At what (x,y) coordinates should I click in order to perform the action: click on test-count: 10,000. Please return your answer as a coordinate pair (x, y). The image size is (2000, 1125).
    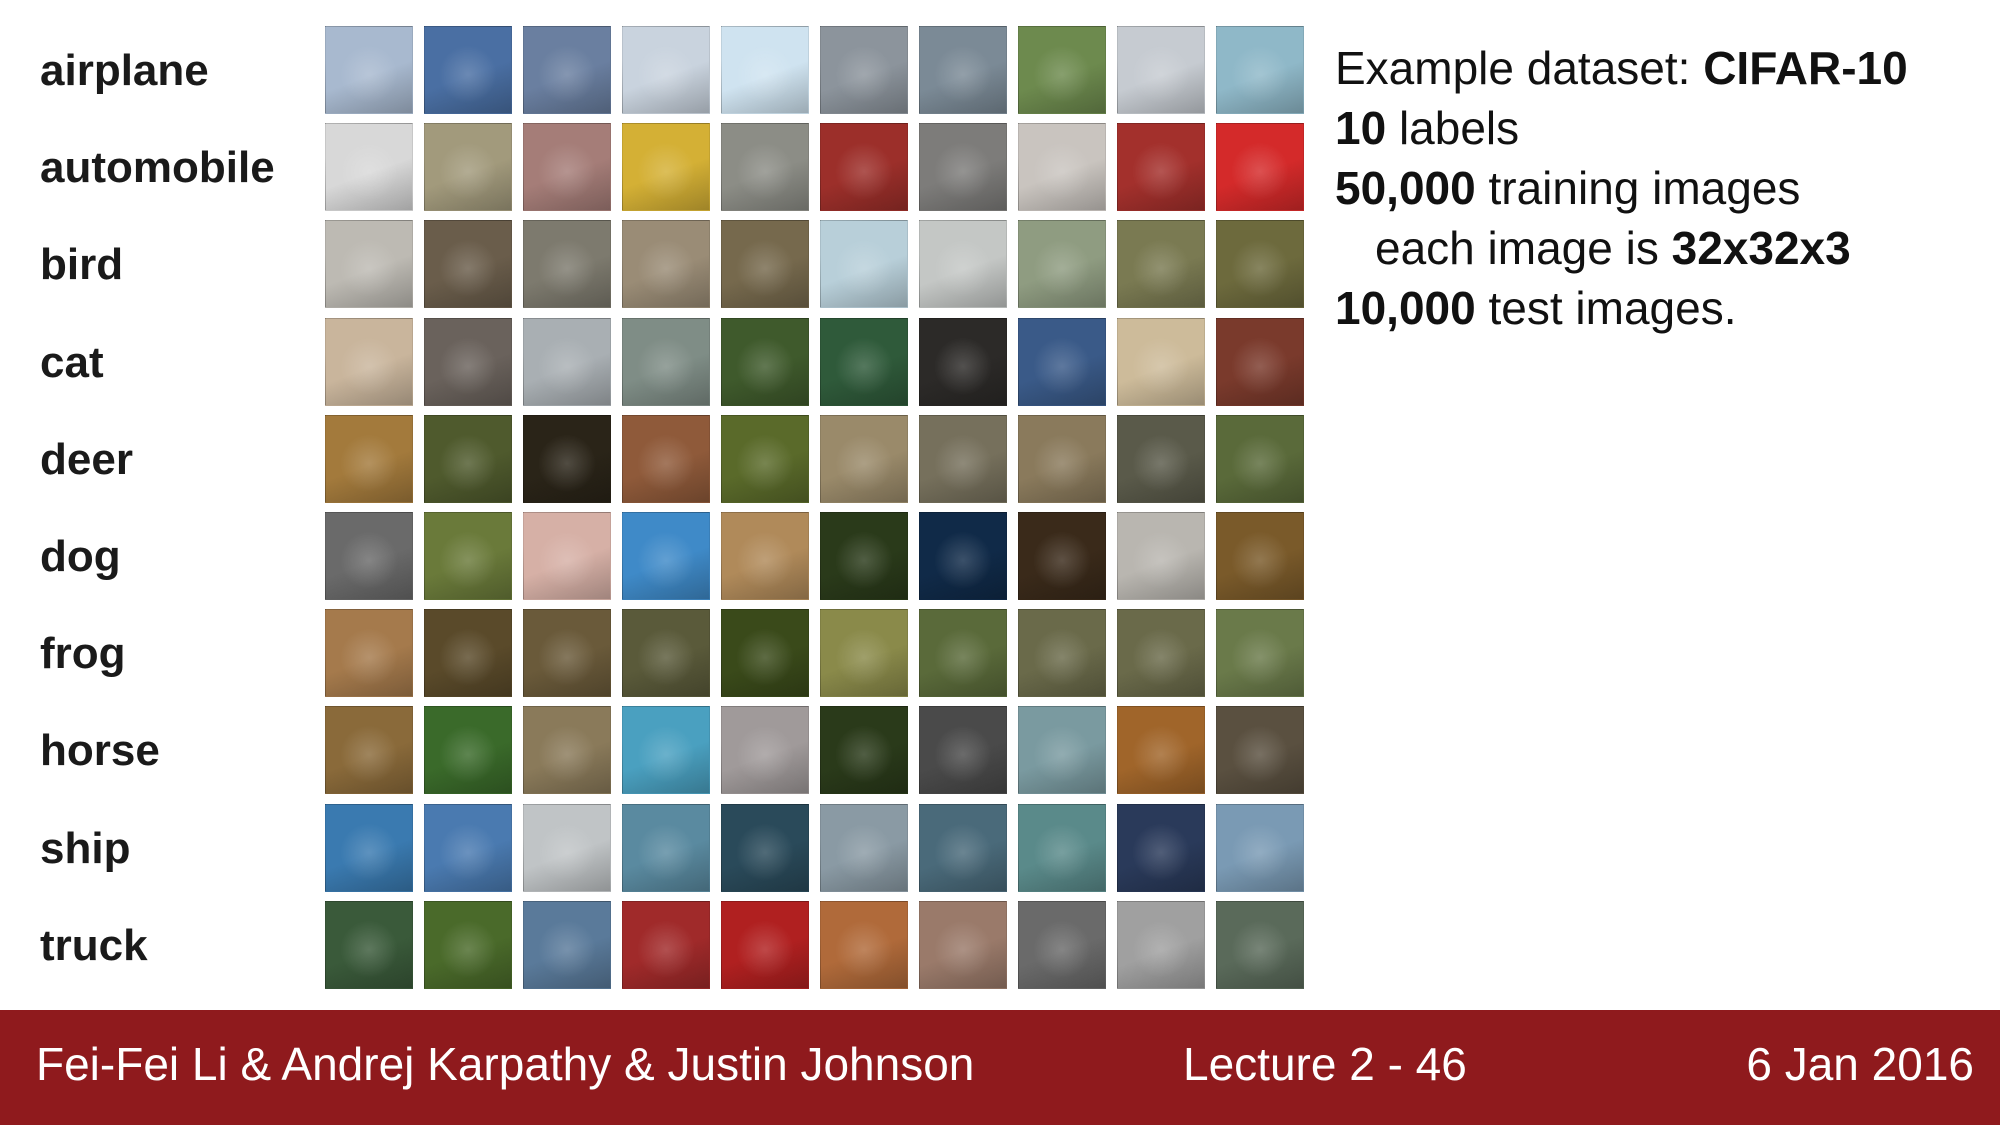
    Looking at the image, I should click on (1405, 308).